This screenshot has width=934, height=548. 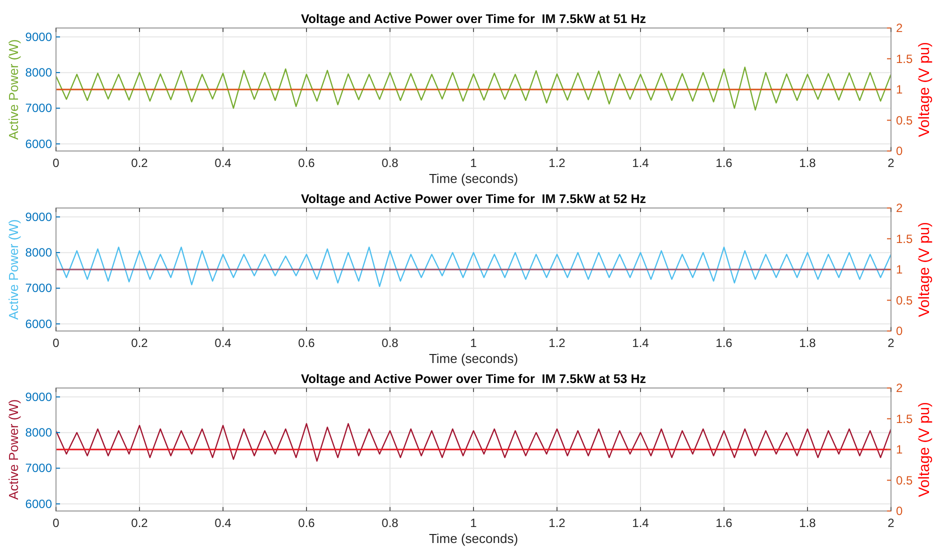 I want to click on chart-title: Voltage and Active Power over Time for IM 7.5kW at 53 Hz, so click(x=473, y=379).